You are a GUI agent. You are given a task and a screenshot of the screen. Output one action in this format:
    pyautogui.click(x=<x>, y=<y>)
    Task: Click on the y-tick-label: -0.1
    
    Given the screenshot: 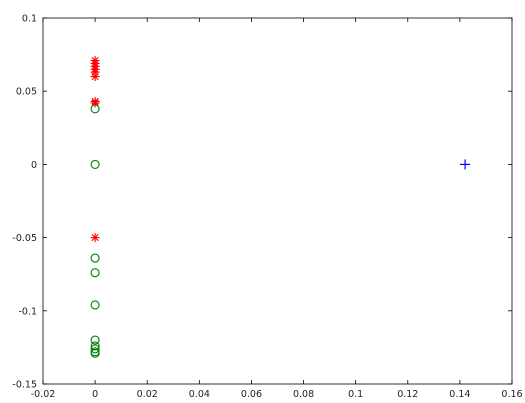 What is the action you would take?
    pyautogui.click(x=27, y=311)
    